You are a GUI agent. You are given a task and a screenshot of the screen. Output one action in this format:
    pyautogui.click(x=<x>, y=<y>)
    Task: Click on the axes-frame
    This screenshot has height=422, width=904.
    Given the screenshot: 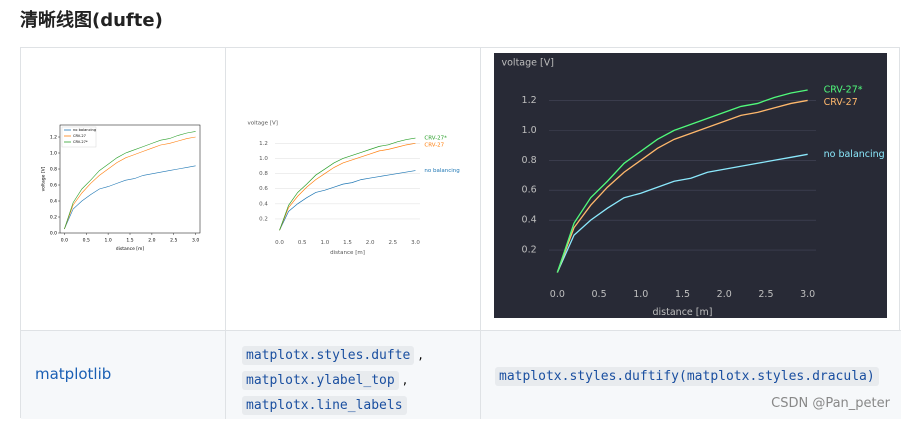 What is the action you would take?
    pyautogui.click(x=130, y=179)
    